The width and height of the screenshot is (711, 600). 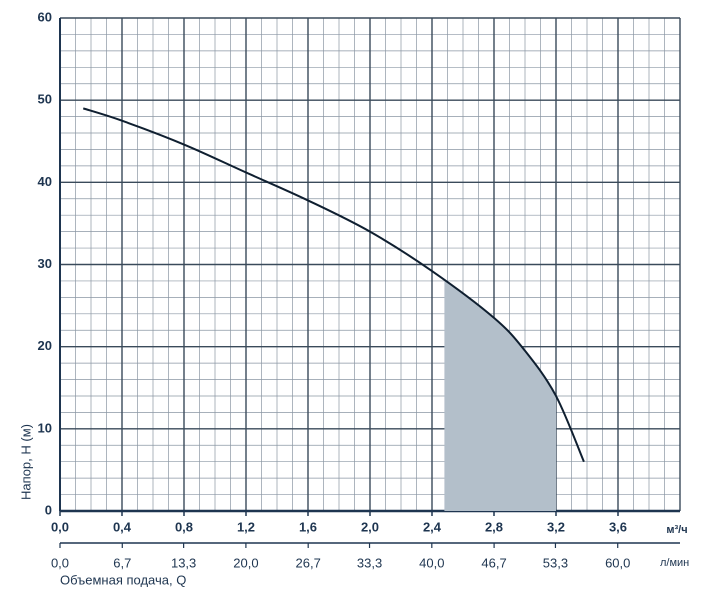 I want to click on x-tick-label: 2,8, so click(x=494, y=526).